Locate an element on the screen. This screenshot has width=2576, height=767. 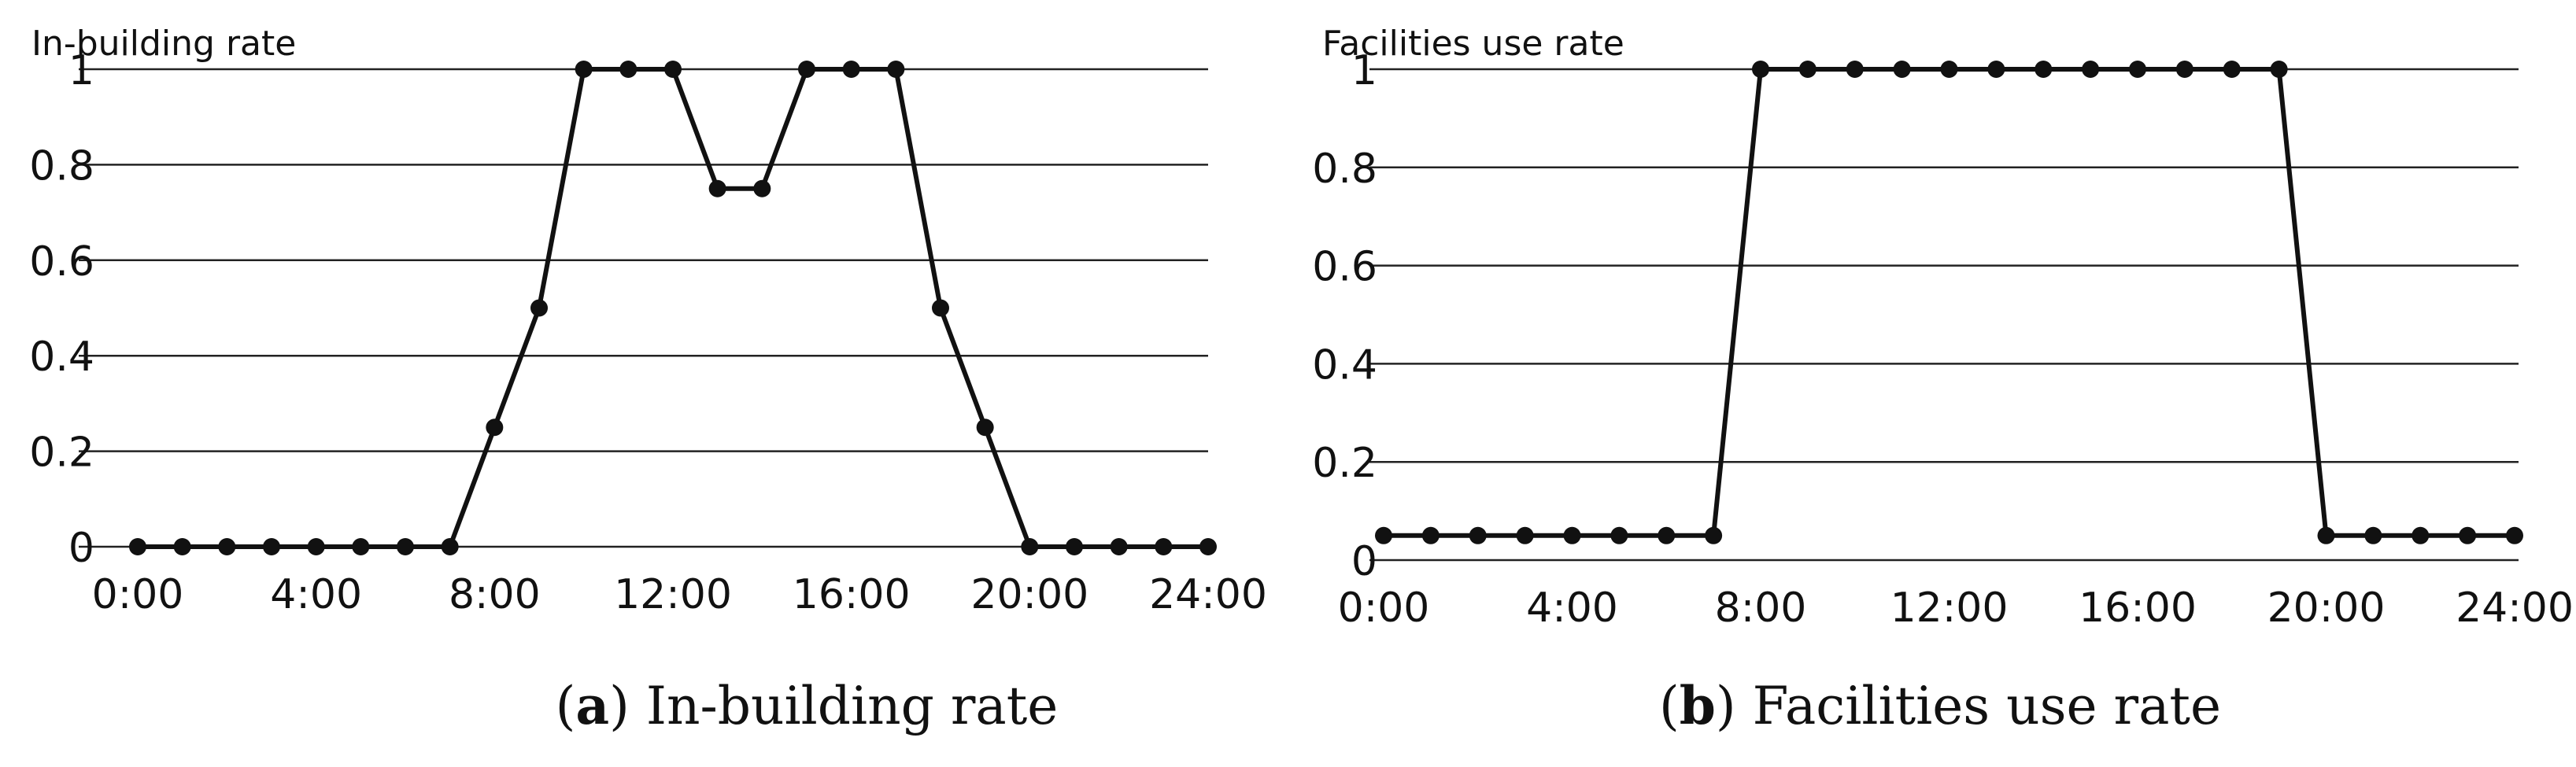
caption-b: (b) Facilities use rate is located at coordinates (1940, 705).